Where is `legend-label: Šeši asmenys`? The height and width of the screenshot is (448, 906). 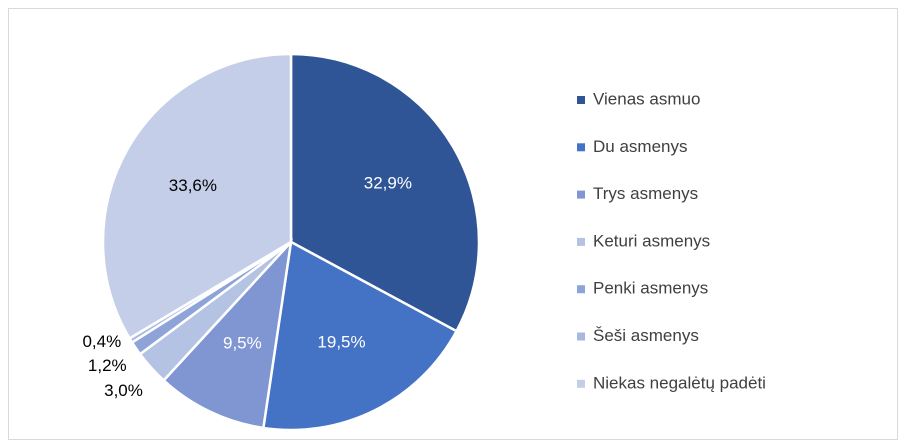
legend-label: Šeši asmenys is located at coordinates (646, 335).